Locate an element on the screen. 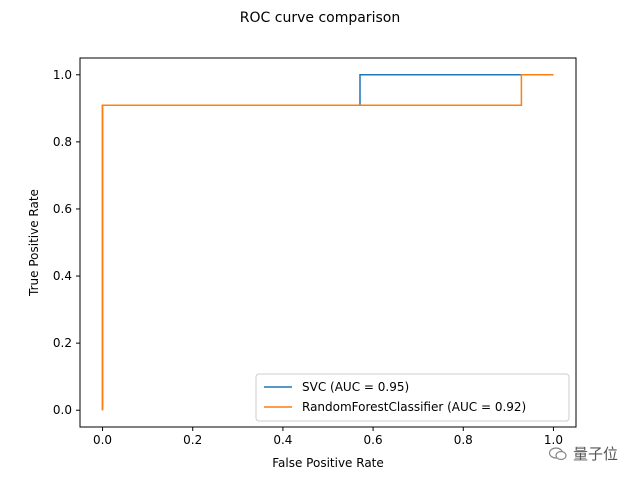 The image size is (640, 480). watermark-text: 量子位 is located at coordinates (595, 454).